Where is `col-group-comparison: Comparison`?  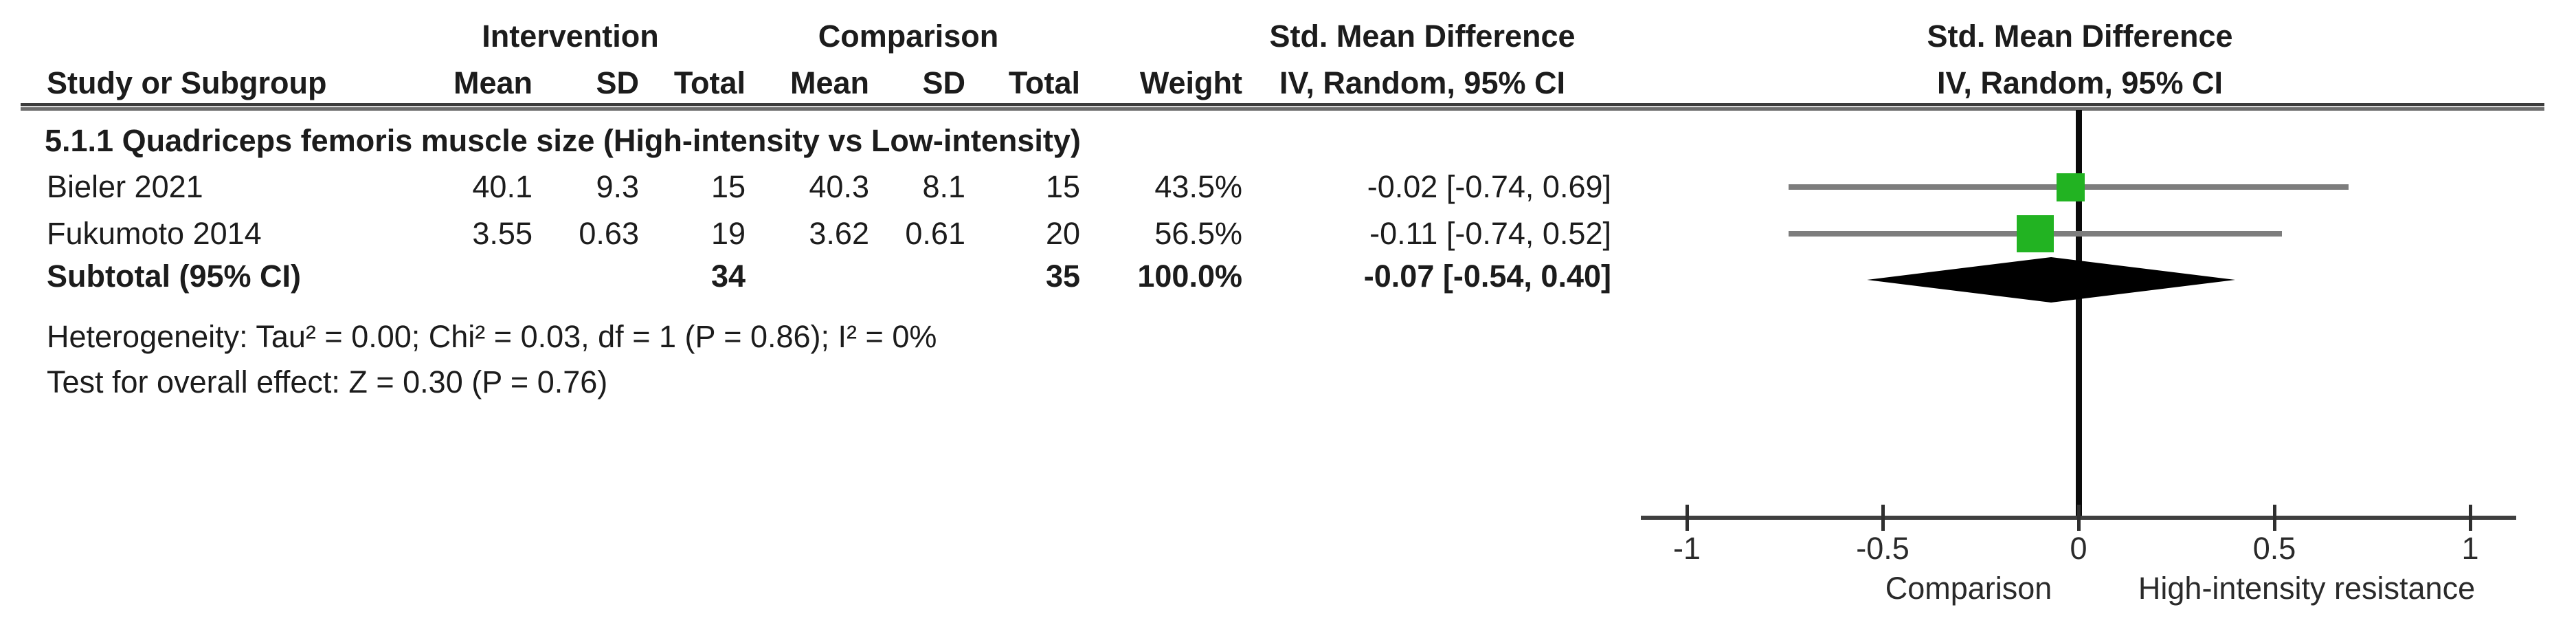 col-group-comparison: Comparison is located at coordinates (908, 36).